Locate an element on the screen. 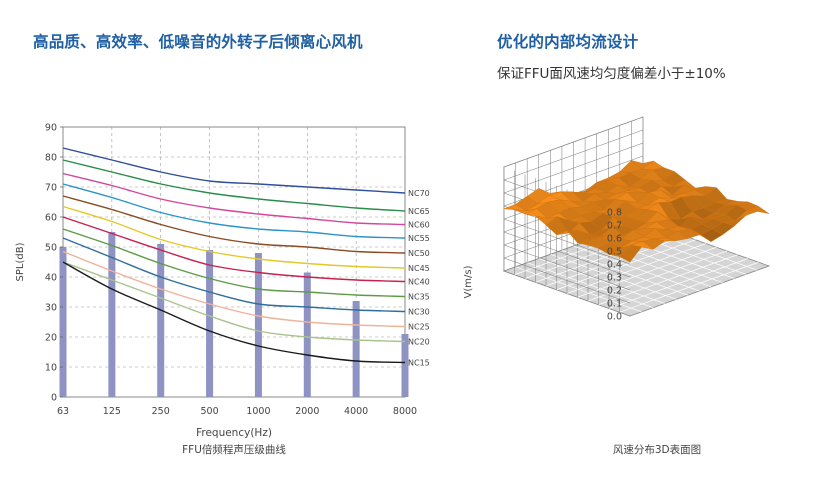 The width and height of the screenshot is (826, 500). z-tick-label: 0.4 is located at coordinates (614, 265).